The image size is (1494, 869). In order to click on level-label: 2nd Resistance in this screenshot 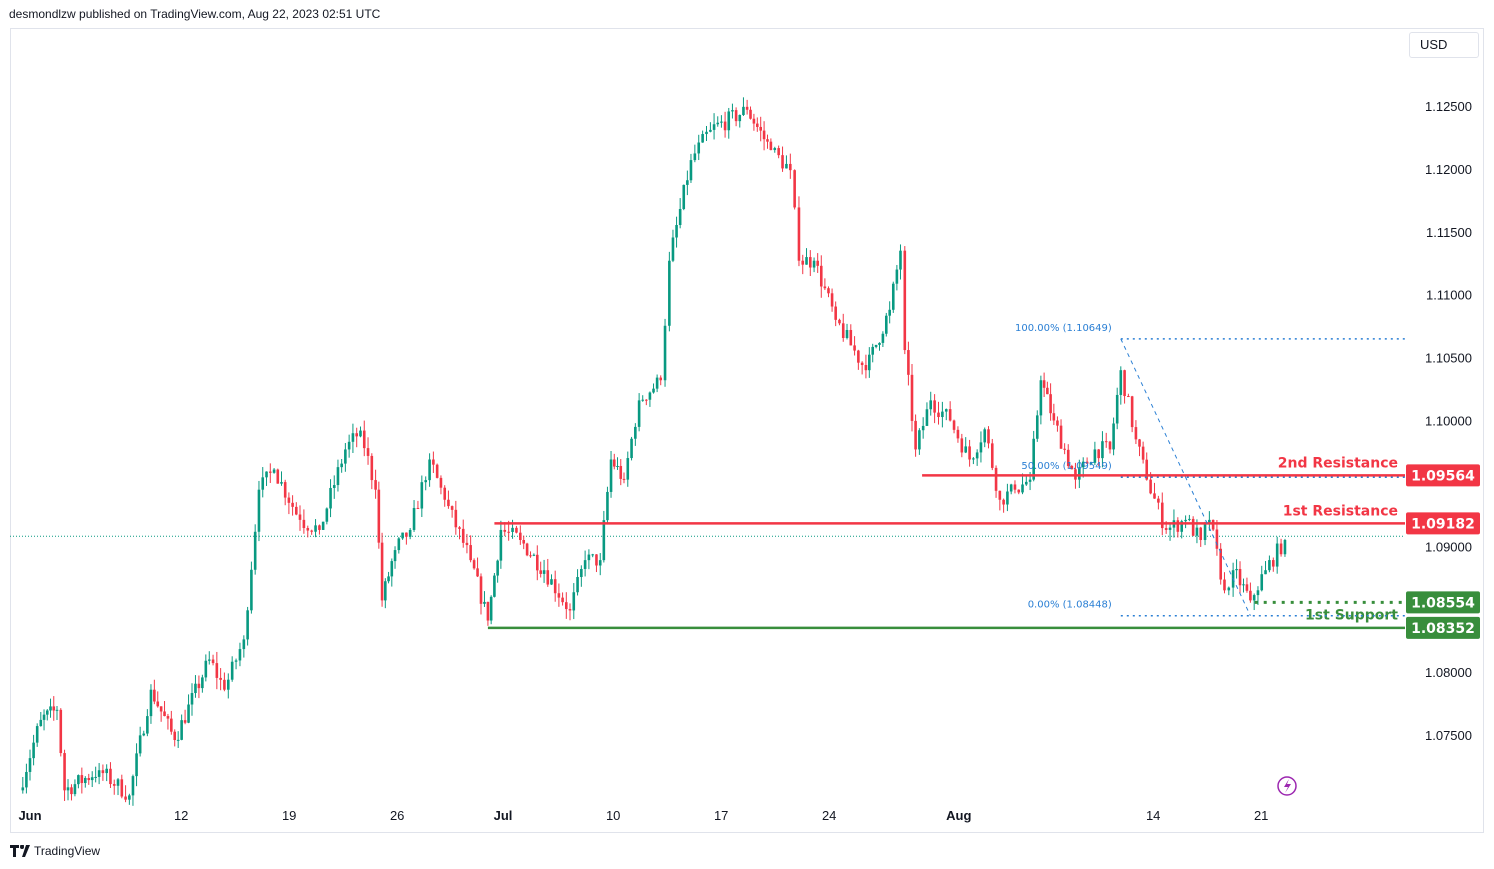, I will do `click(1338, 463)`.